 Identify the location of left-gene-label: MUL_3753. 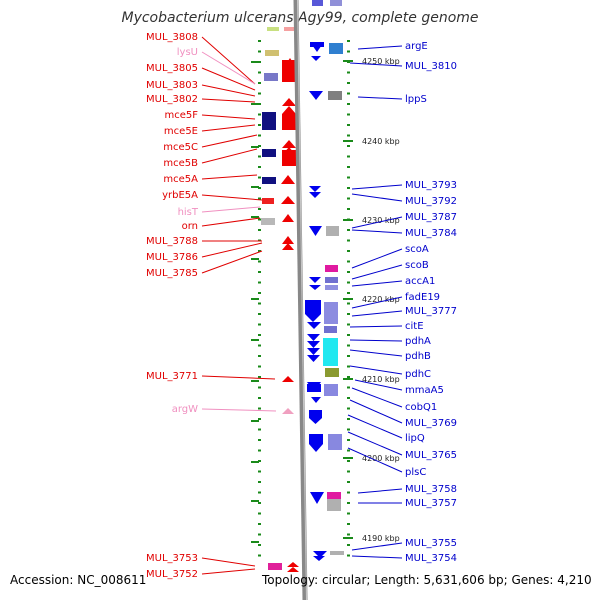
(172, 558).